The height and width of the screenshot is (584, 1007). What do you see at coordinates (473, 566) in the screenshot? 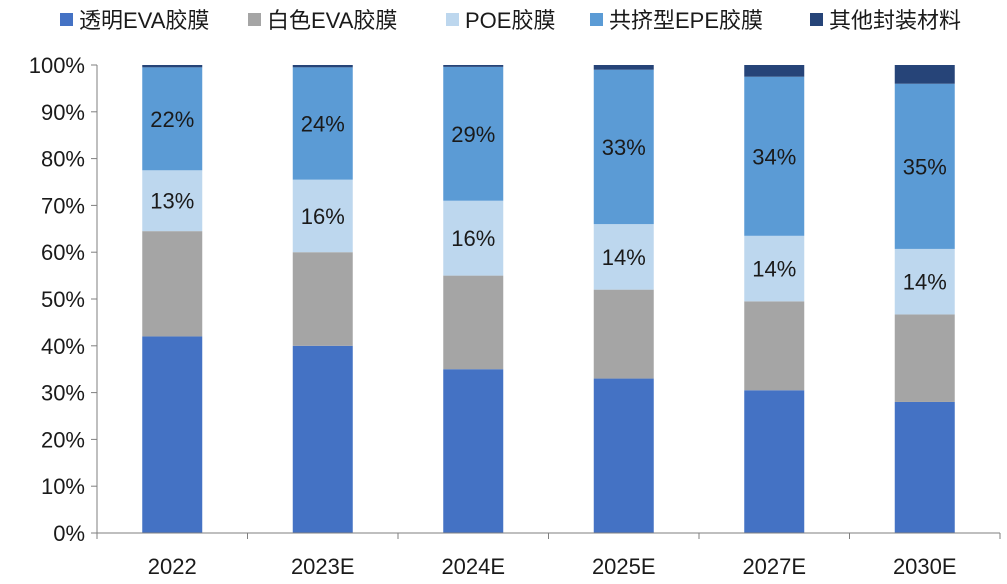
I see `x-tick-label: 2024E` at bounding box center [473, 566].